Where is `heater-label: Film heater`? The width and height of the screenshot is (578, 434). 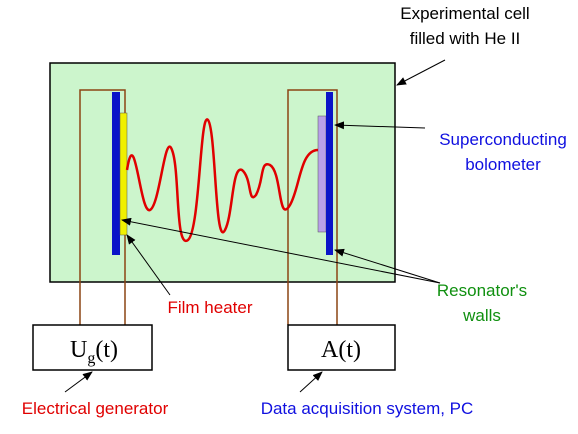
heater-label: Film heater is located at coordinates (209, 307).